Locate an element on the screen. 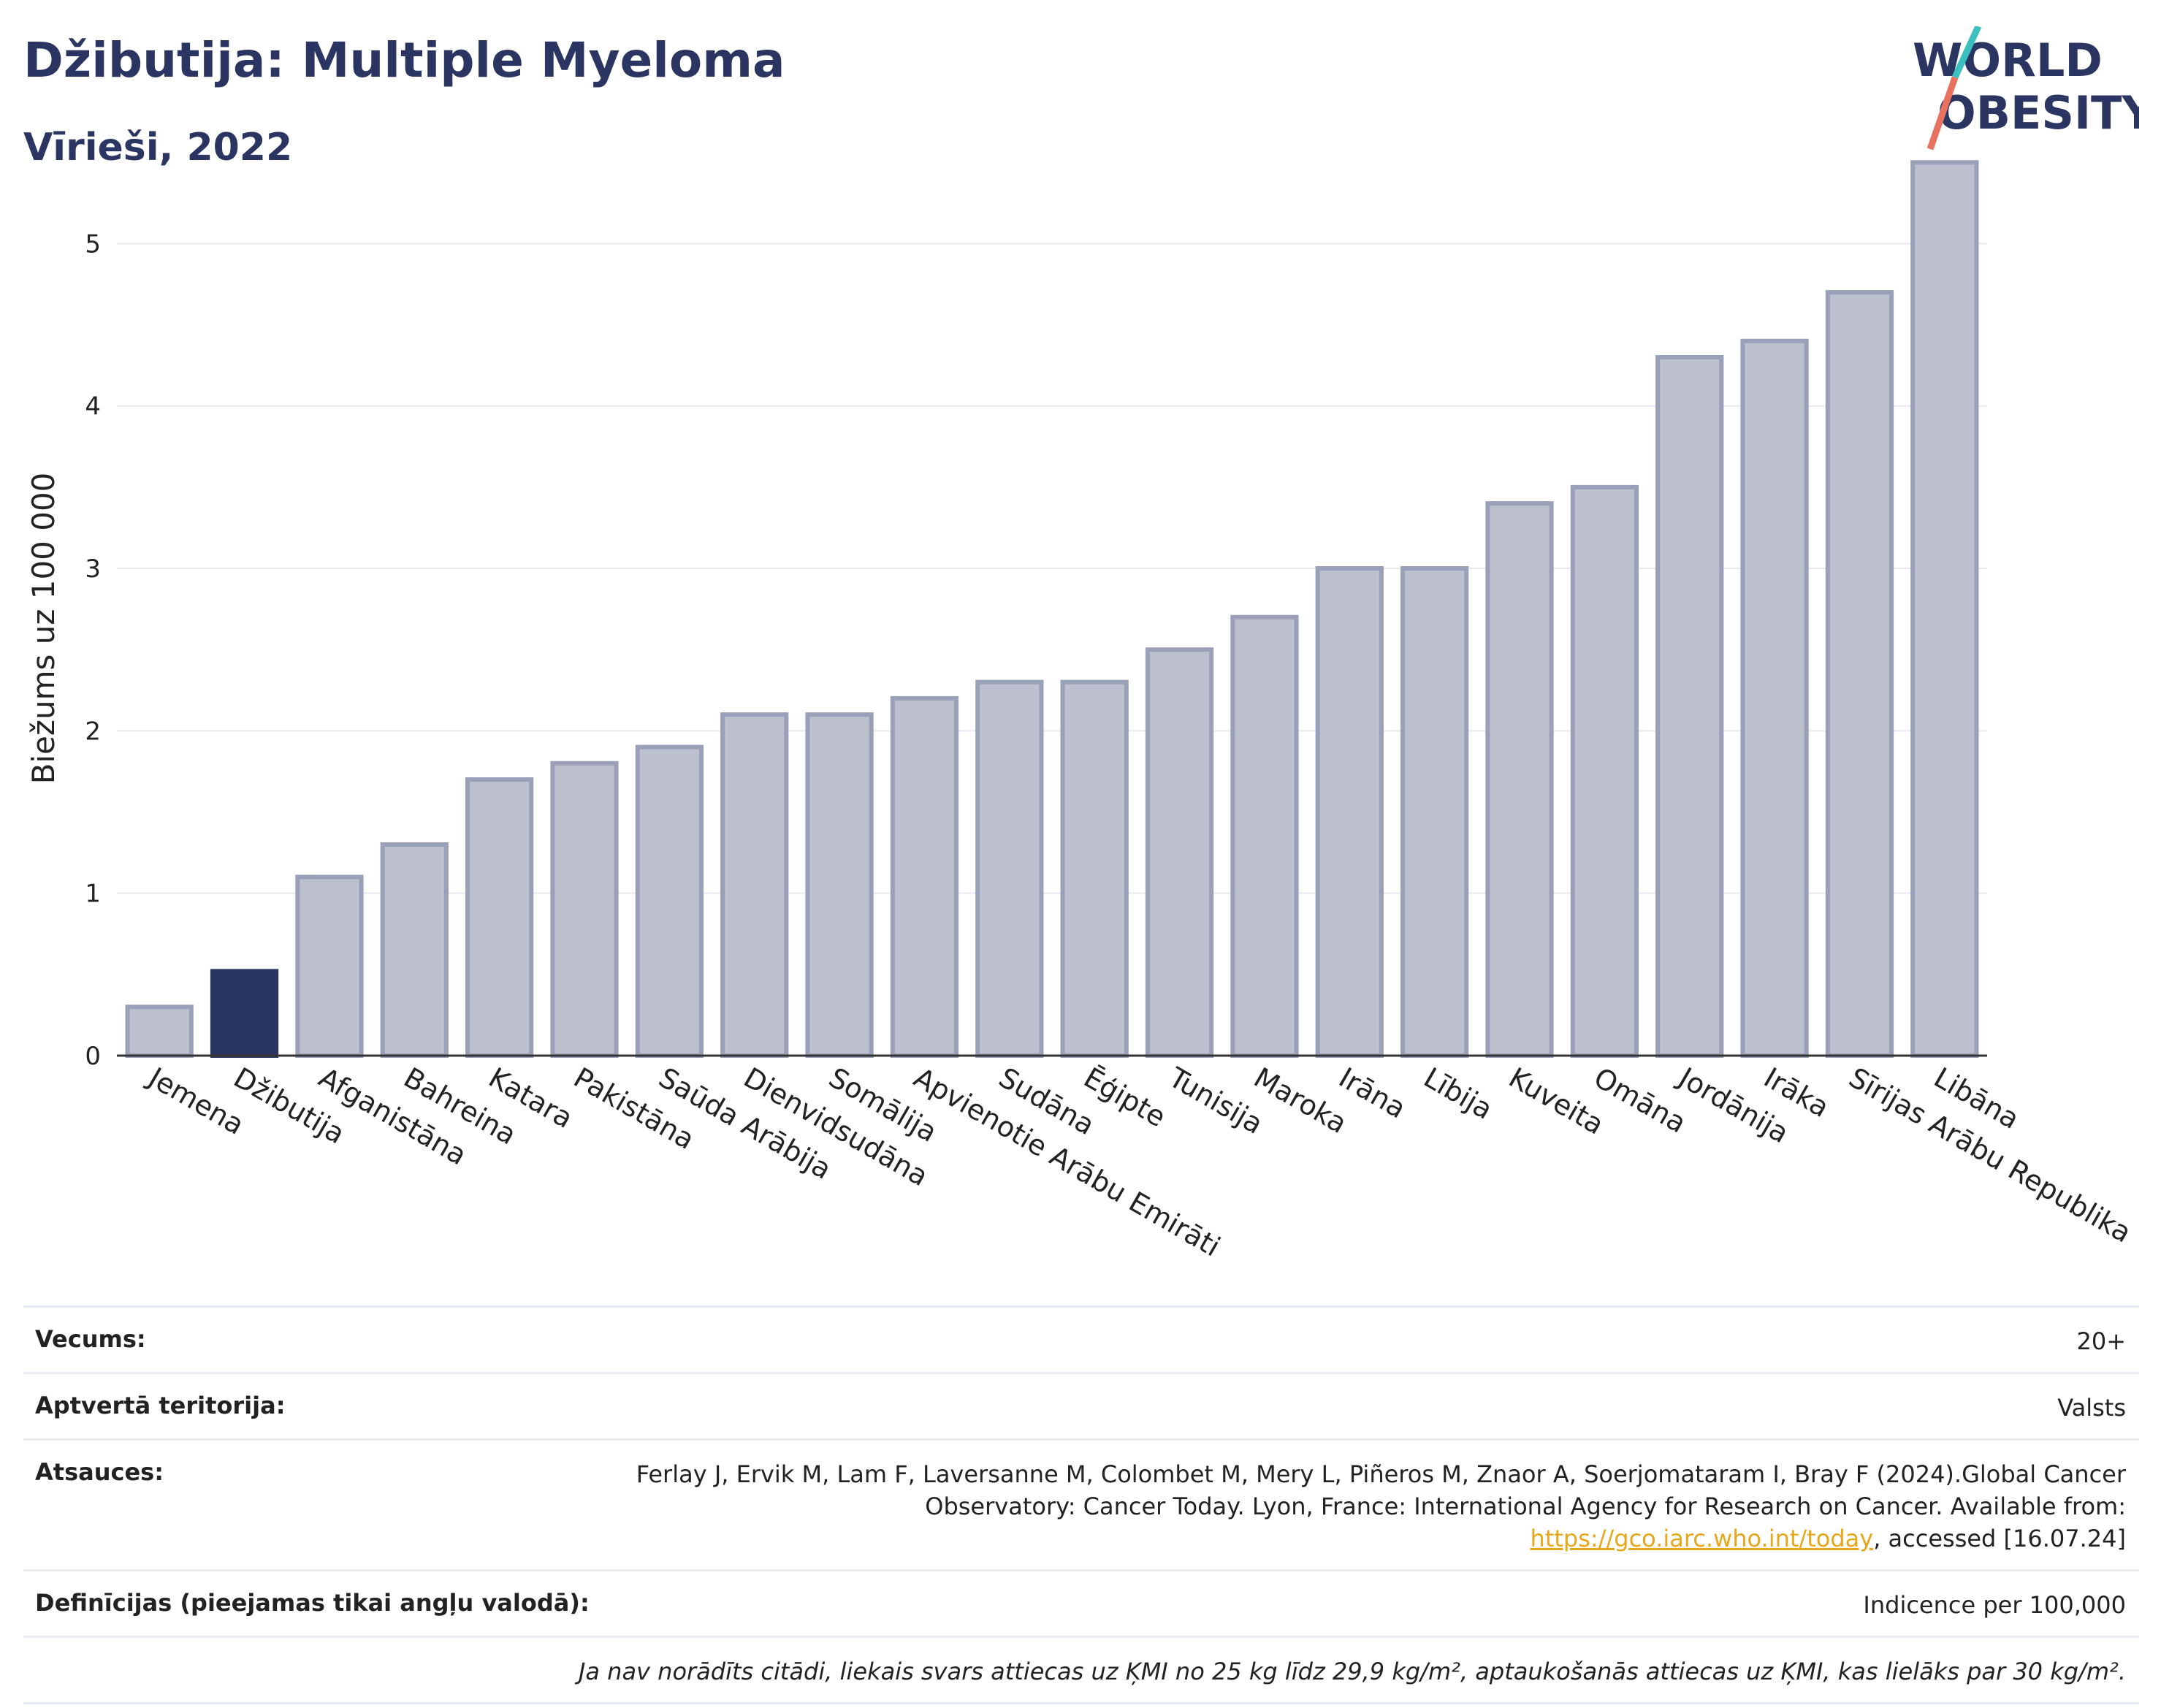 The width and height of the screenshot is (2161, 1708). references-label: Atsauces: is located at coordinates (99, 1472).